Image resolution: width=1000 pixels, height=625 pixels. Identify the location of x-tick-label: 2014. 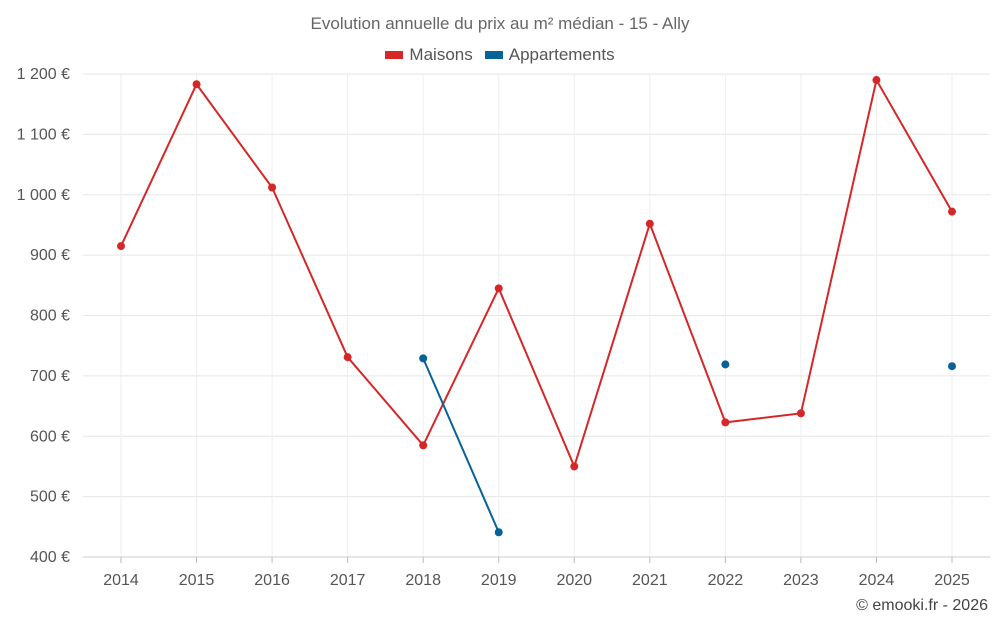
(121, 580).